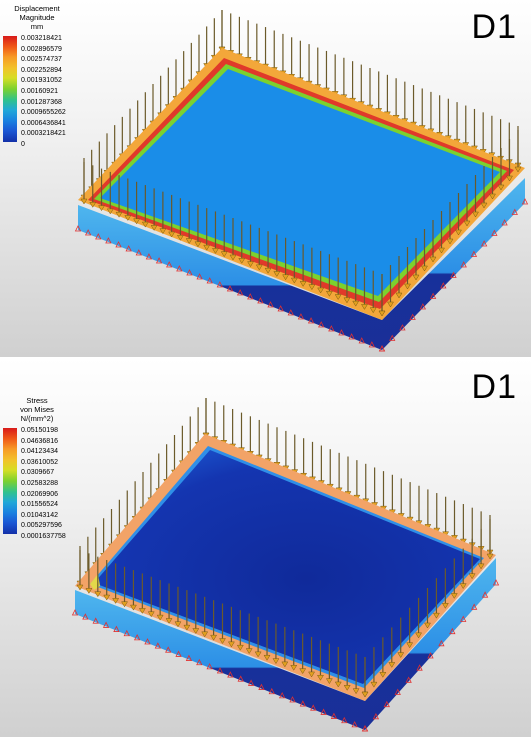  What do you see at coordinates (39, 452) in the screenshot?
I see `legend-value: 0.04123434` at bounding box center [39, 452].